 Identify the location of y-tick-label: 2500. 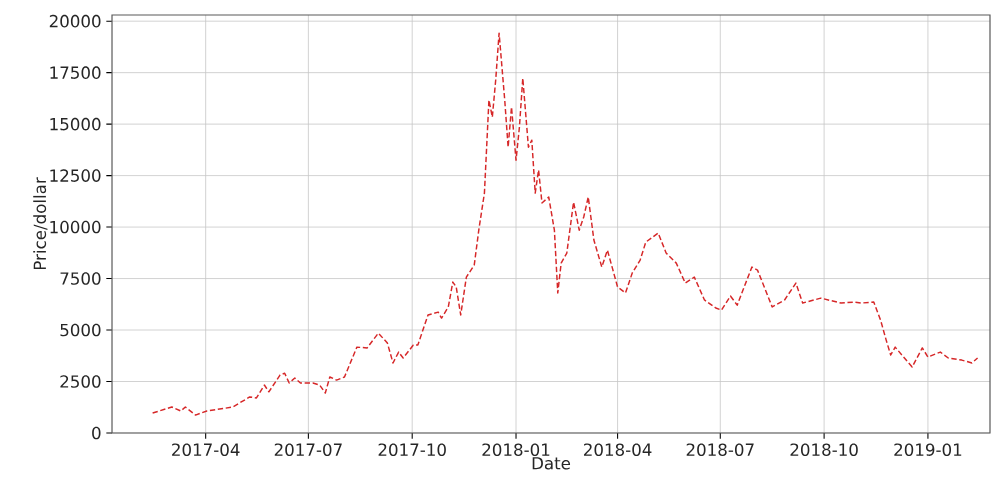
(80, 381).